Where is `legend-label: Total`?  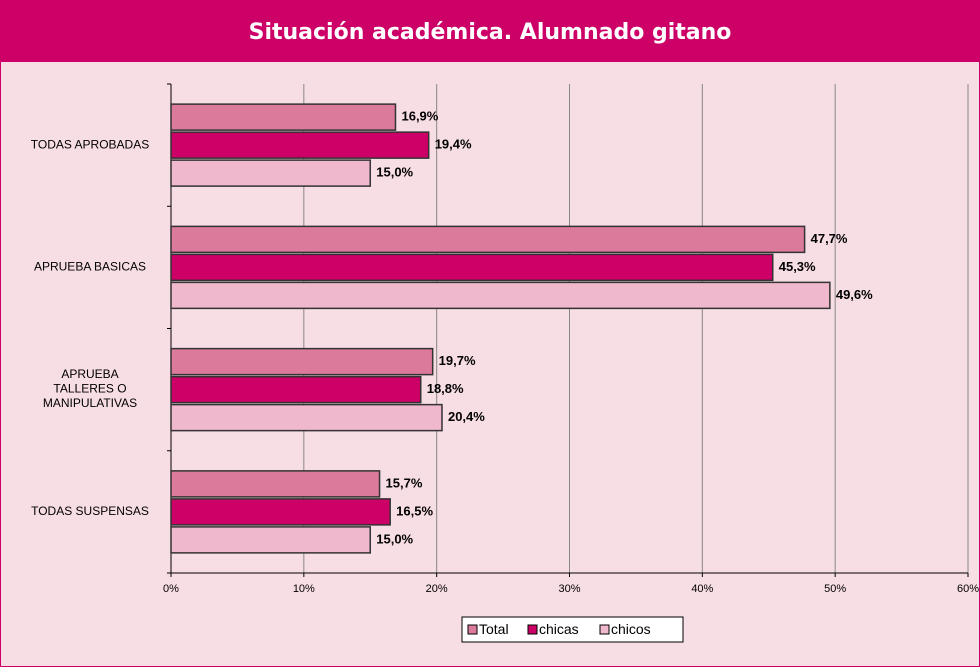 legend-label: Total is located at coordinates (494, 629).